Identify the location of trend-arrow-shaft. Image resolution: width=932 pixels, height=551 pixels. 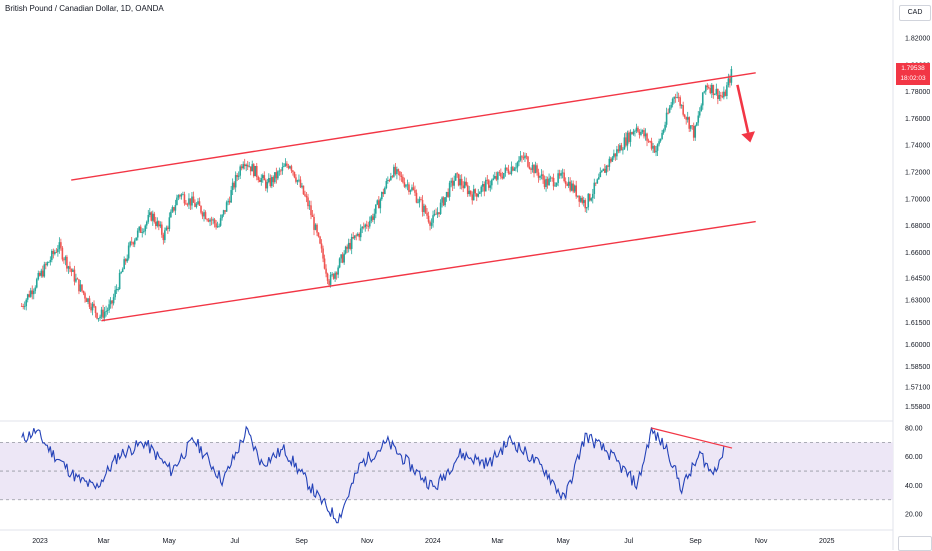
(743, 109).